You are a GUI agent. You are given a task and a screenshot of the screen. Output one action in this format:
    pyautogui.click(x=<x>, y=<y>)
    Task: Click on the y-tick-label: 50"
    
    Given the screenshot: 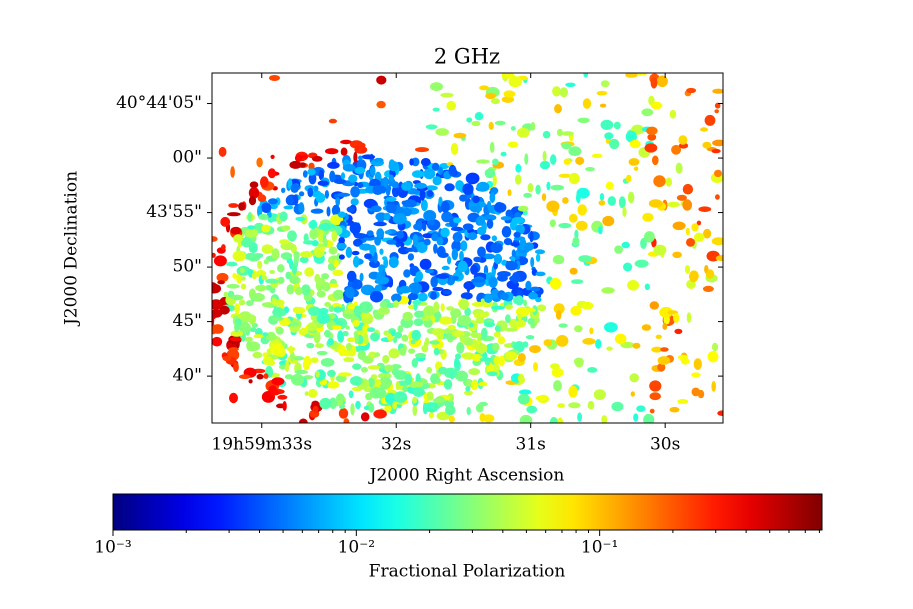 What is the action you would take?
    pyautogui.click(x=187, y=267)
    